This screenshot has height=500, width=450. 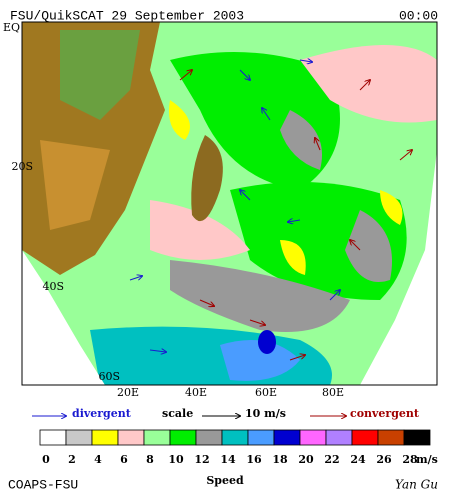 What do you see at coordinates (333, 392) in the screenshot?
I see `lon-label: 80E` at bounding box center [333, 392].